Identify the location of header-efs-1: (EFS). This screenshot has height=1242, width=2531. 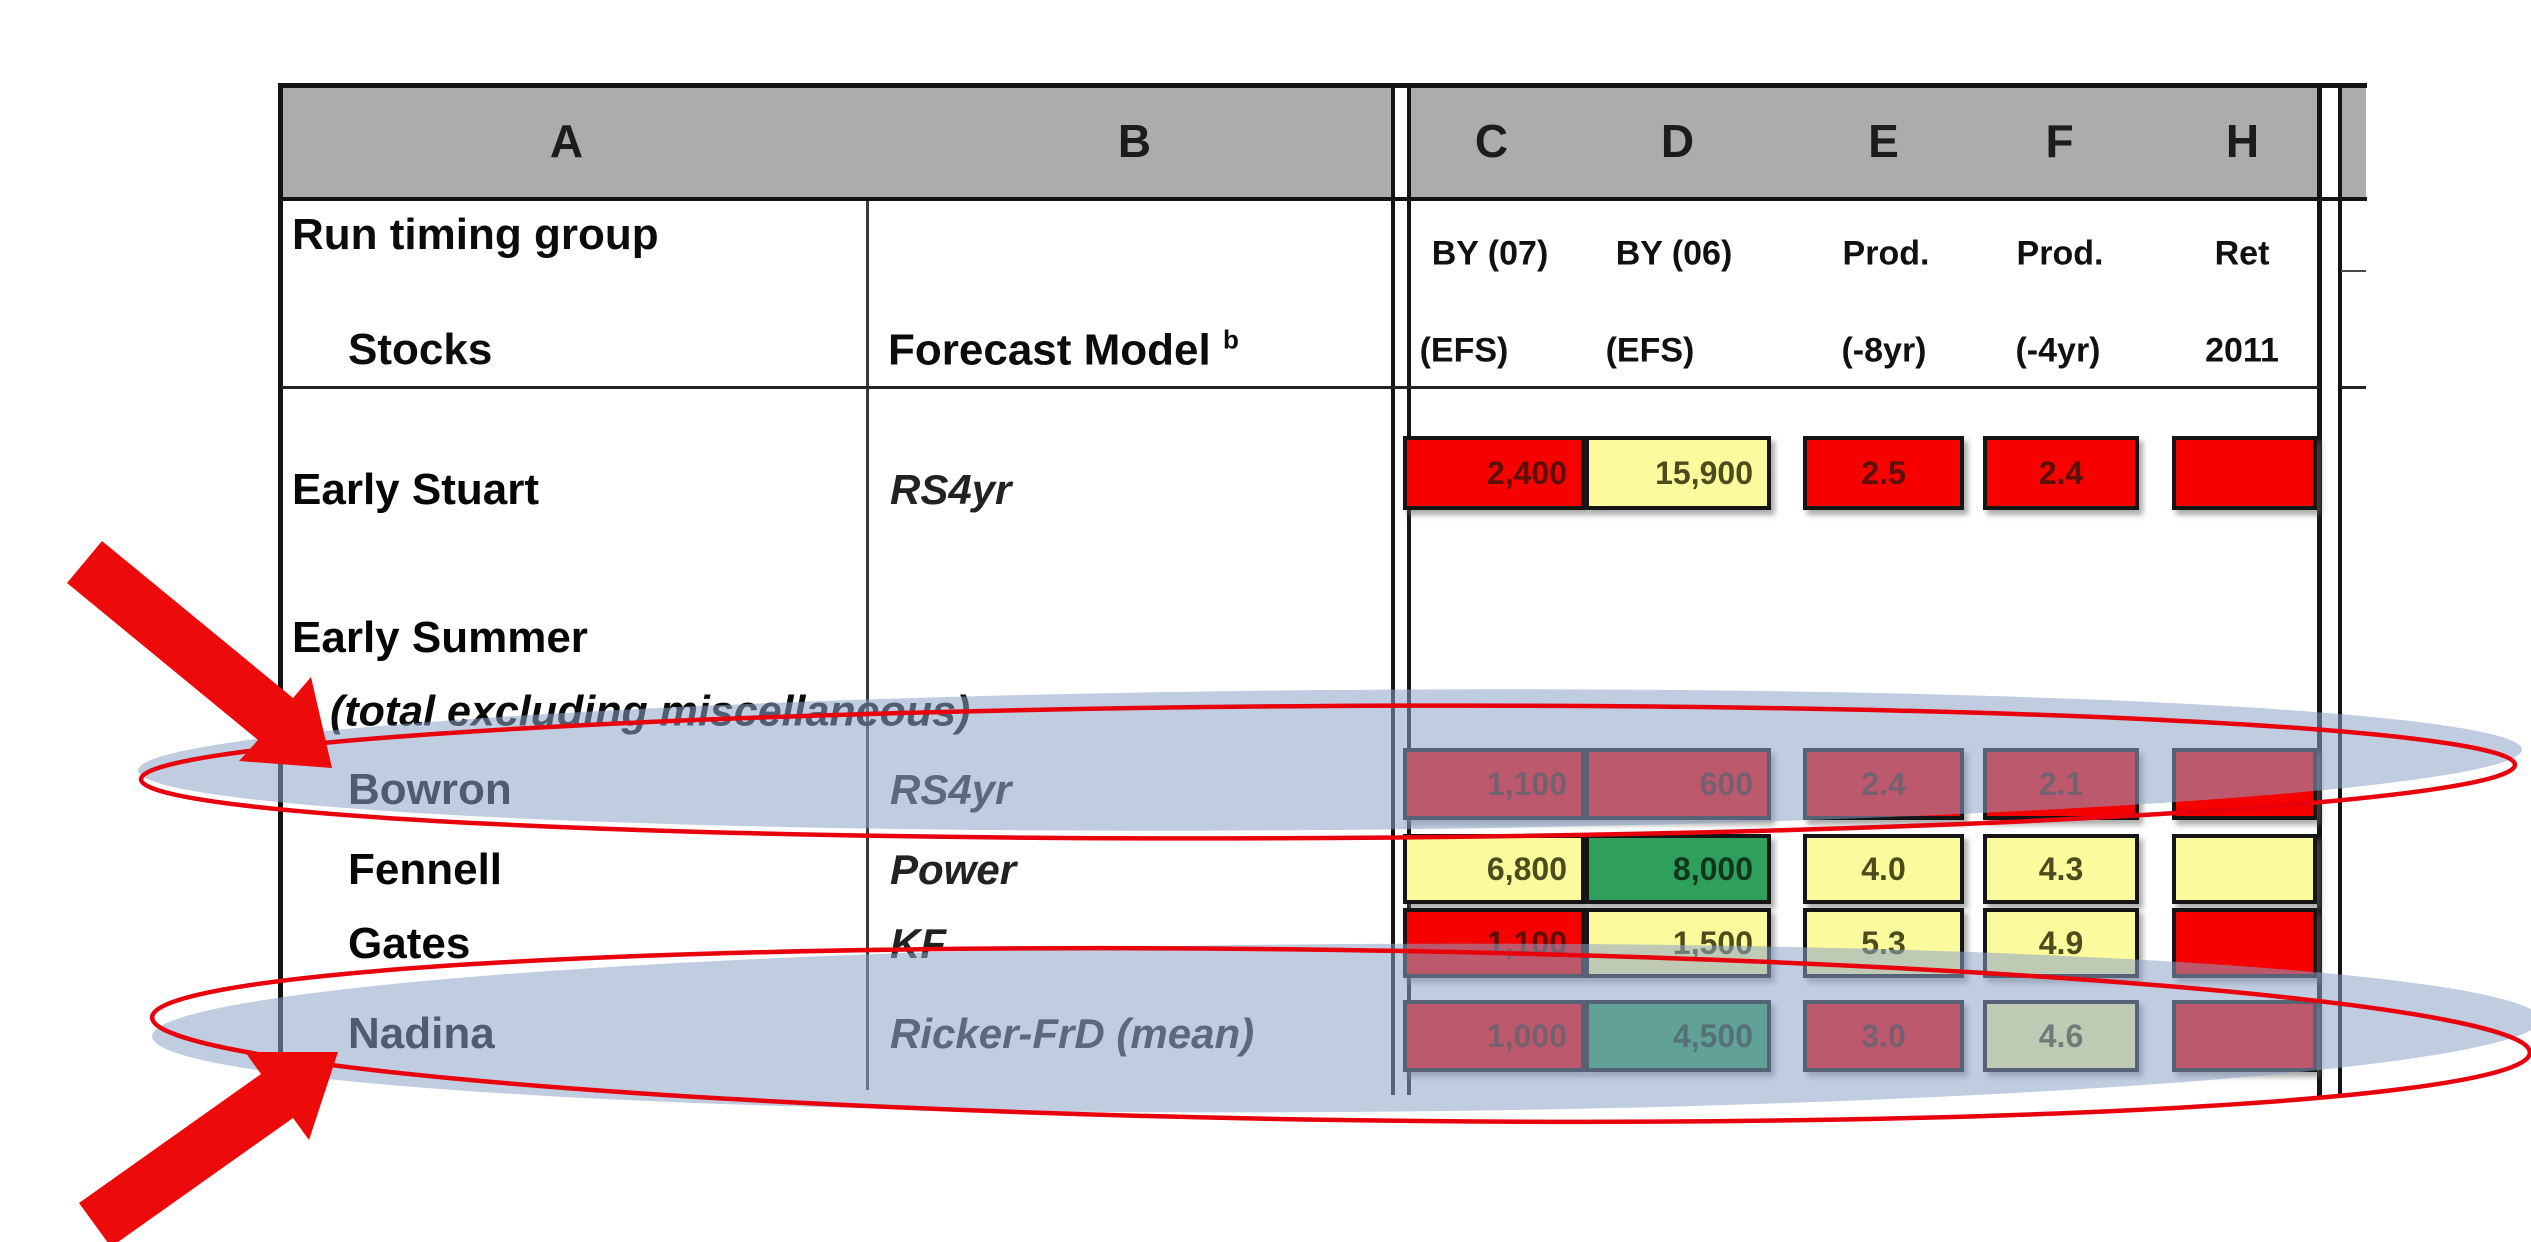
(1464, 350).